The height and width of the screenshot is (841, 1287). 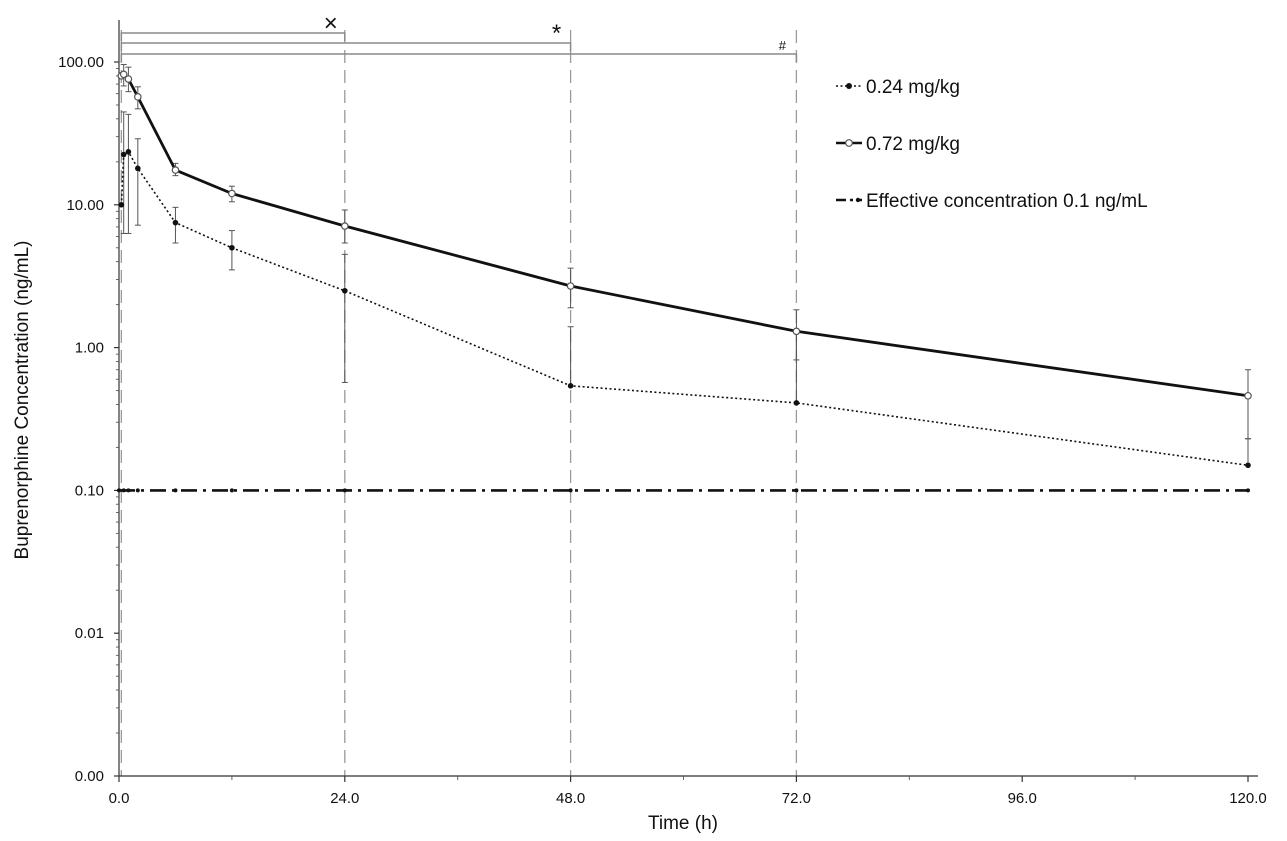 I want to click on y-tick-label: 1.00, so click(x=89, y=348).